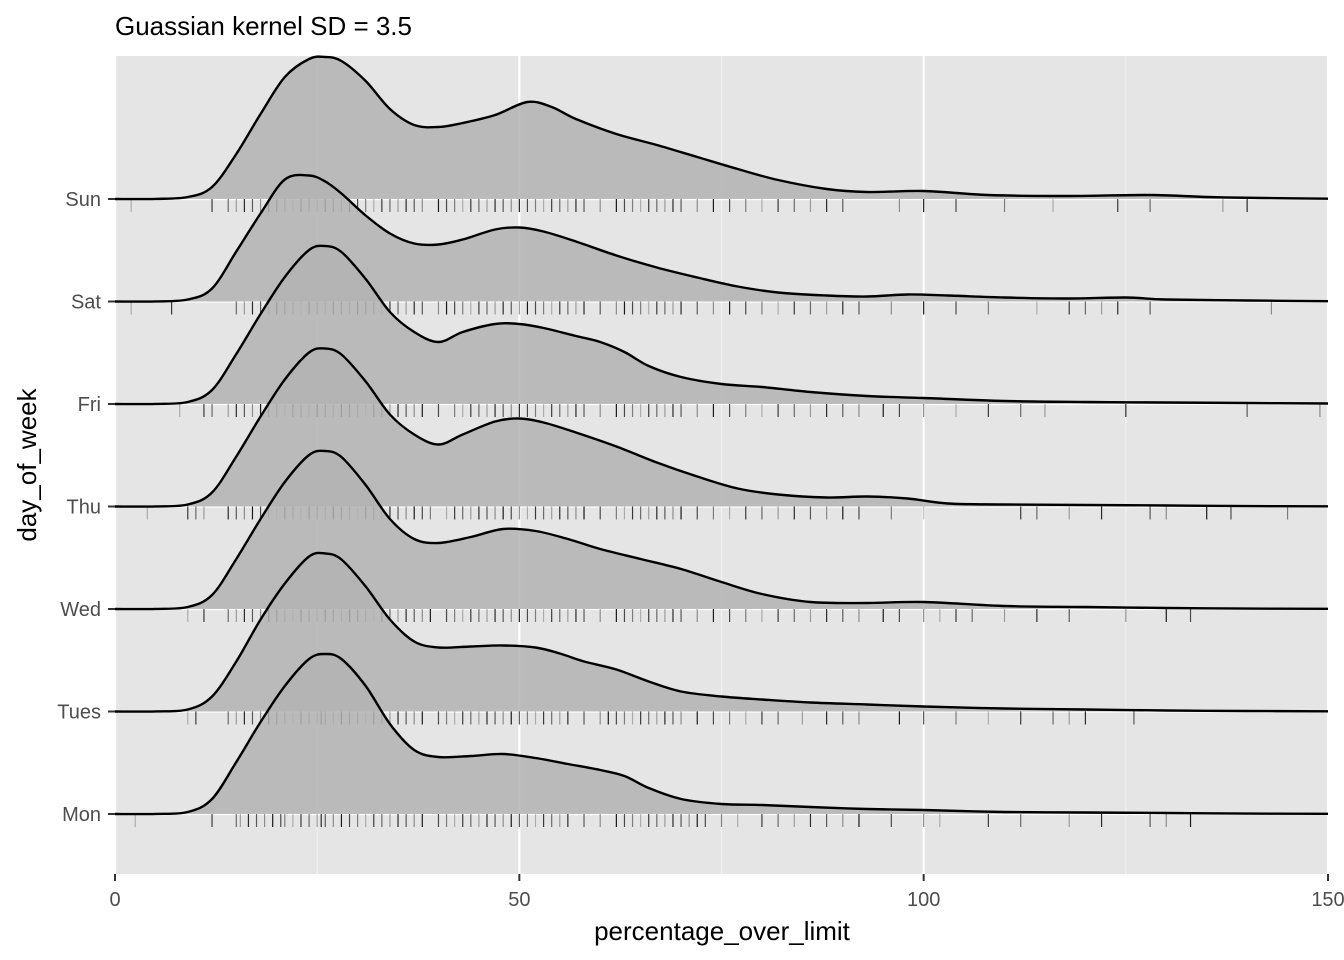  I want to click on ridge-area-thu, so click(721, 427).